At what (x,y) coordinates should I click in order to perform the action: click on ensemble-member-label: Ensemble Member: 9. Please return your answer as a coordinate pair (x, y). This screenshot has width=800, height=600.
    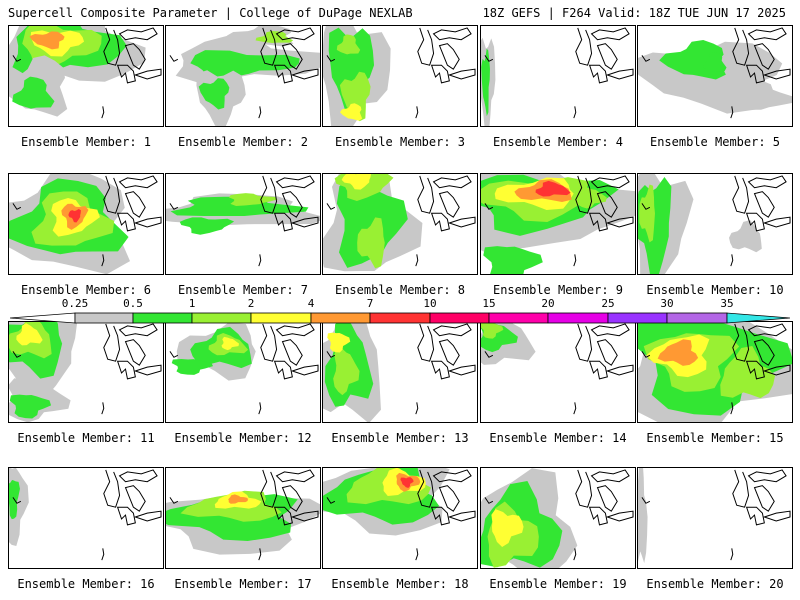
    Looking at the image, I should click on (558, 290).